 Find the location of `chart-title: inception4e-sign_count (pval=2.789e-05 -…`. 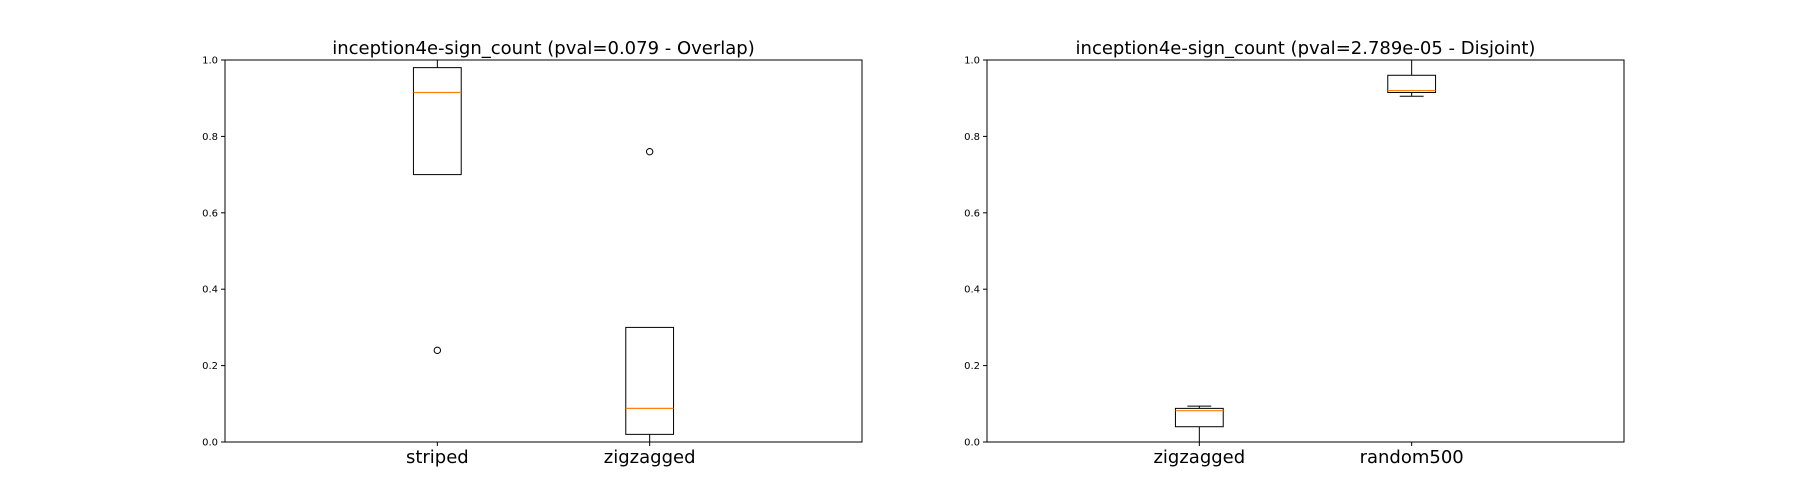

chart-title: inception4e-sign_count (pval=2.789e-05 -… is located at coordinates (1306, 48).